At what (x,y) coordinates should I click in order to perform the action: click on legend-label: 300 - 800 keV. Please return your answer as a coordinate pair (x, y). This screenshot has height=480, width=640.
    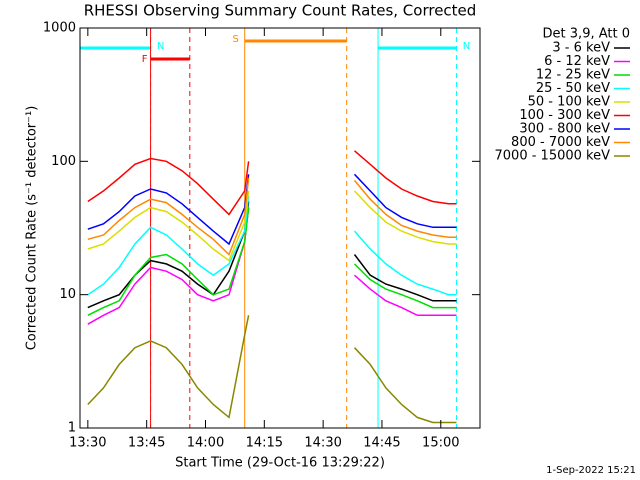
    Looking at the image, I should click on (564, 129).